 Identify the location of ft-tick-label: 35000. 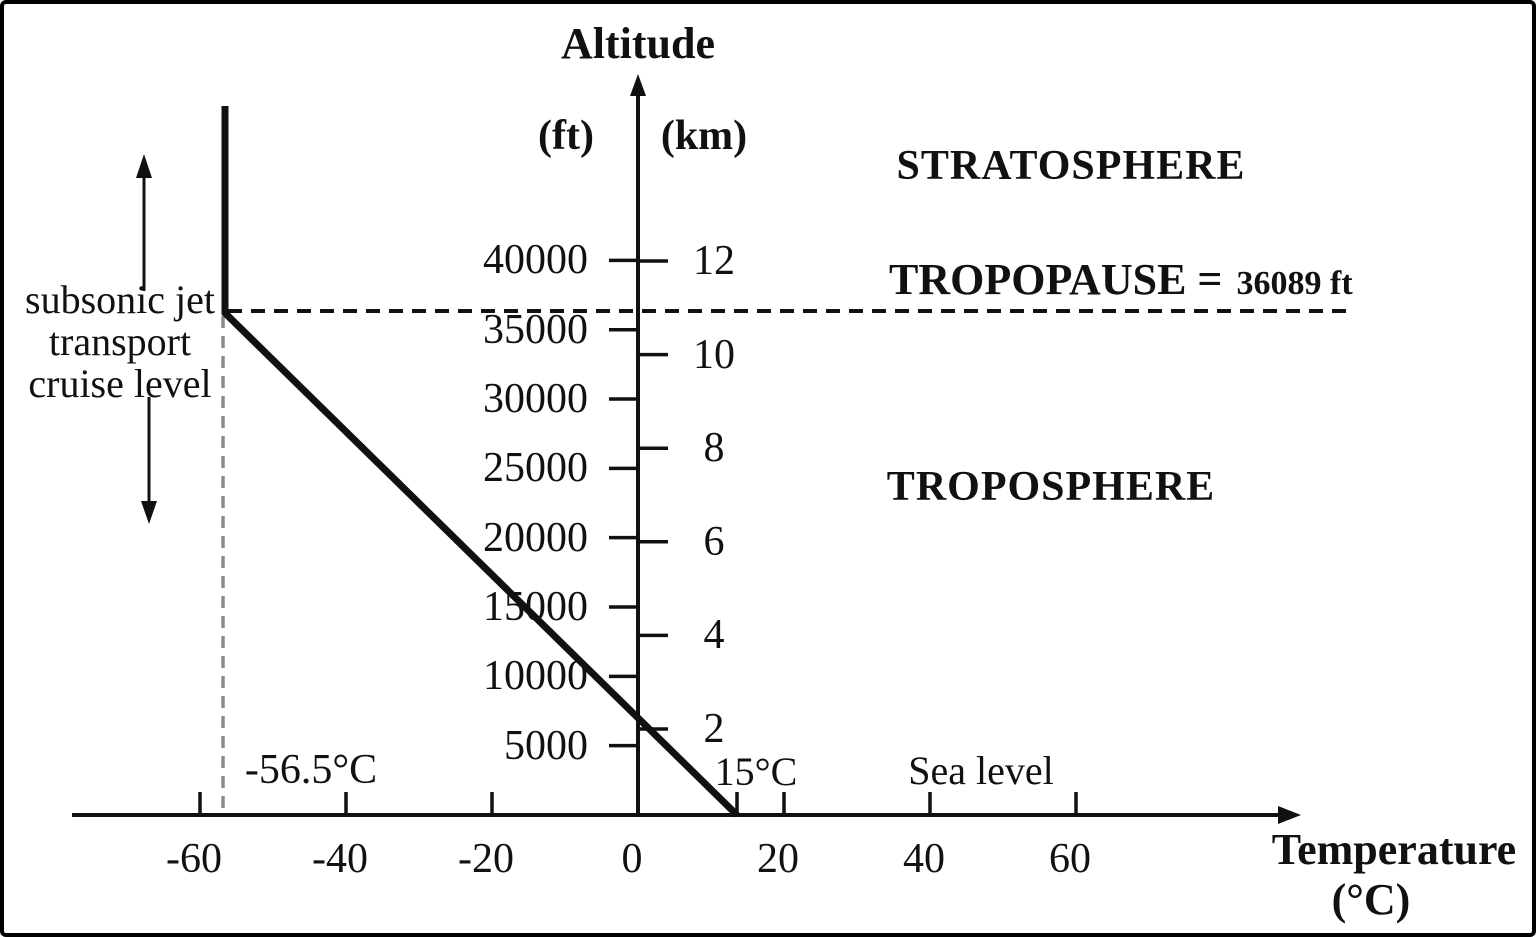
(535, 329).